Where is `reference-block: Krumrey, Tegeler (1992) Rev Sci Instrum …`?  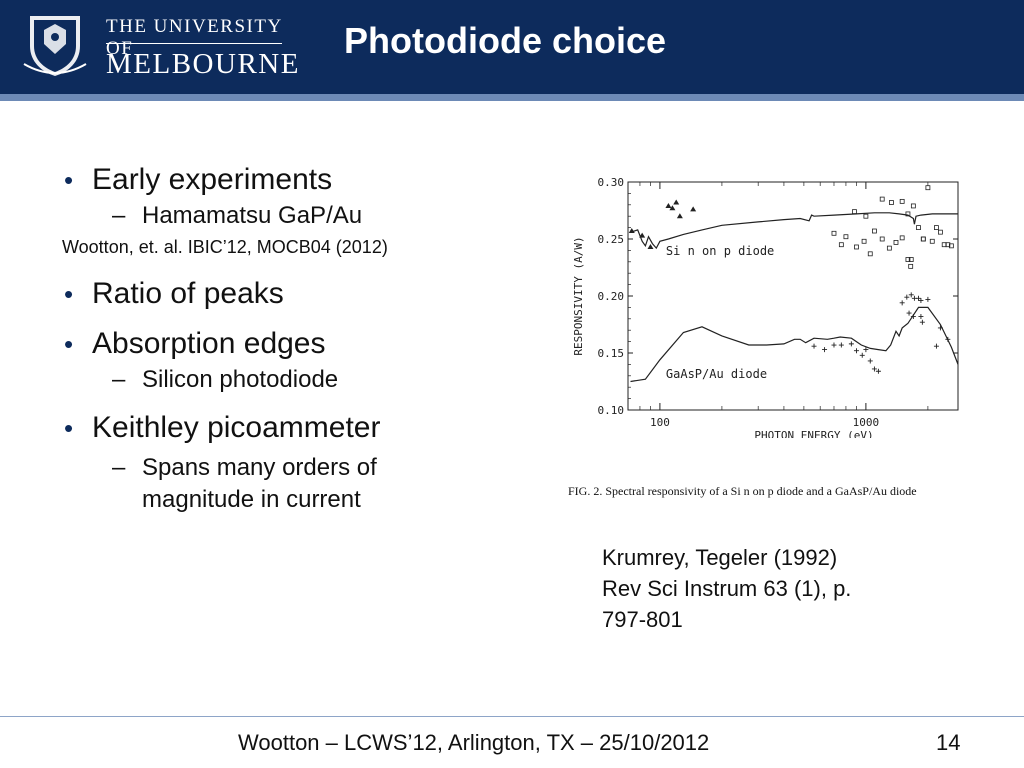 reference-block: Krumrey, Tegeler (1992) Rev Sci Instrum … is located at coordinates (767, 588).